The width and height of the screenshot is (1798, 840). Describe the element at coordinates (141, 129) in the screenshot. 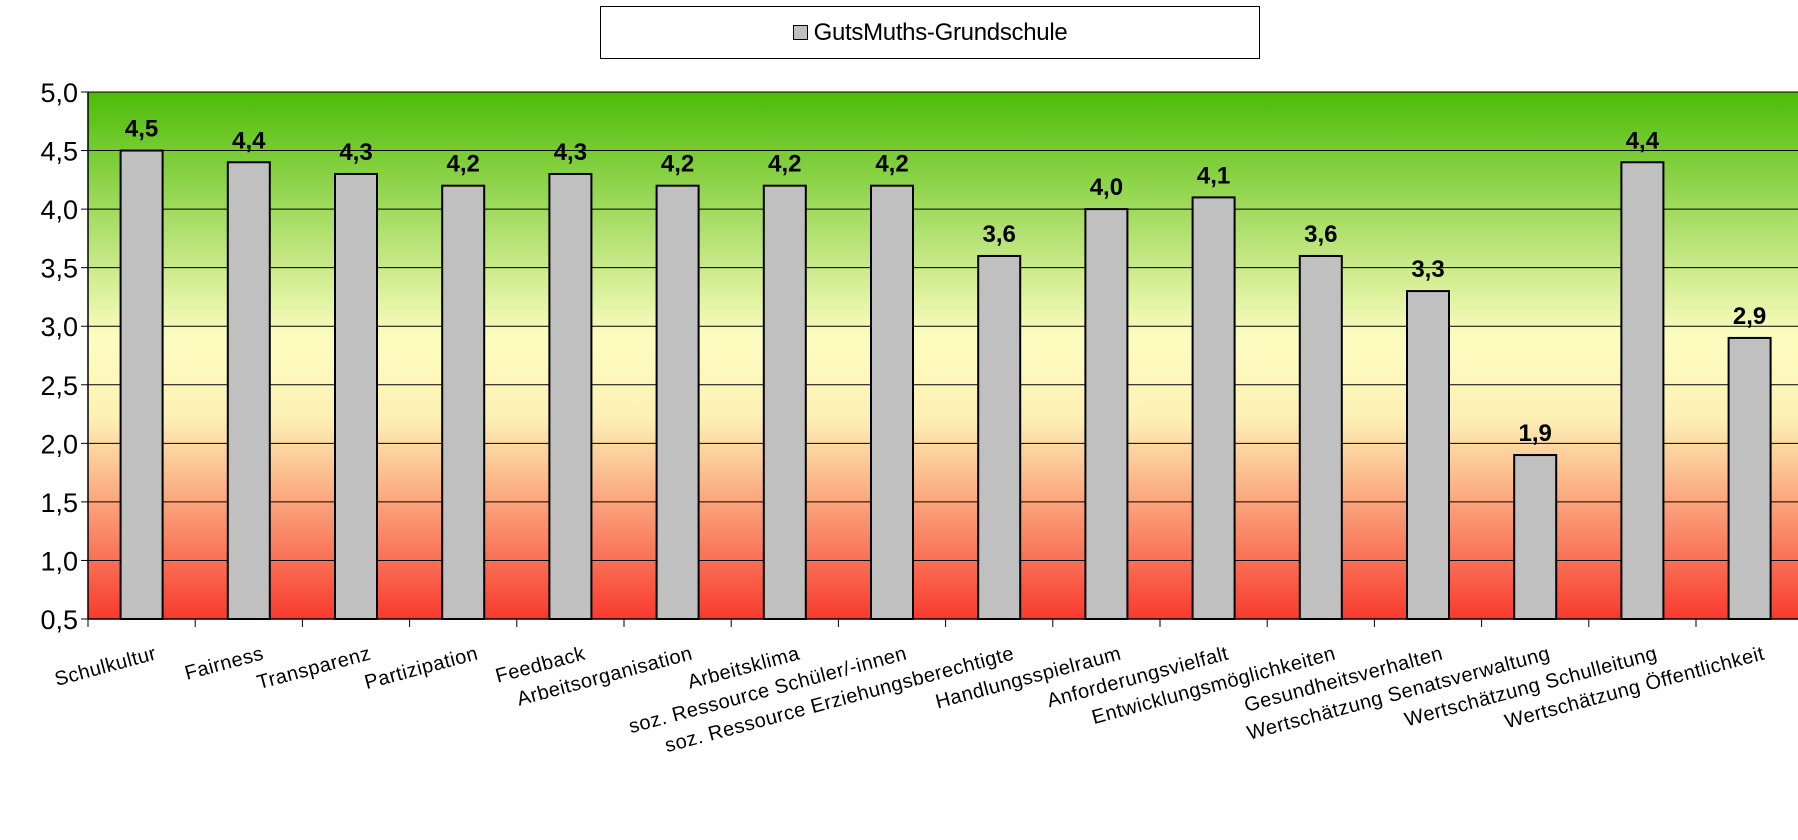

I see `data-label: 4,5` at that location.